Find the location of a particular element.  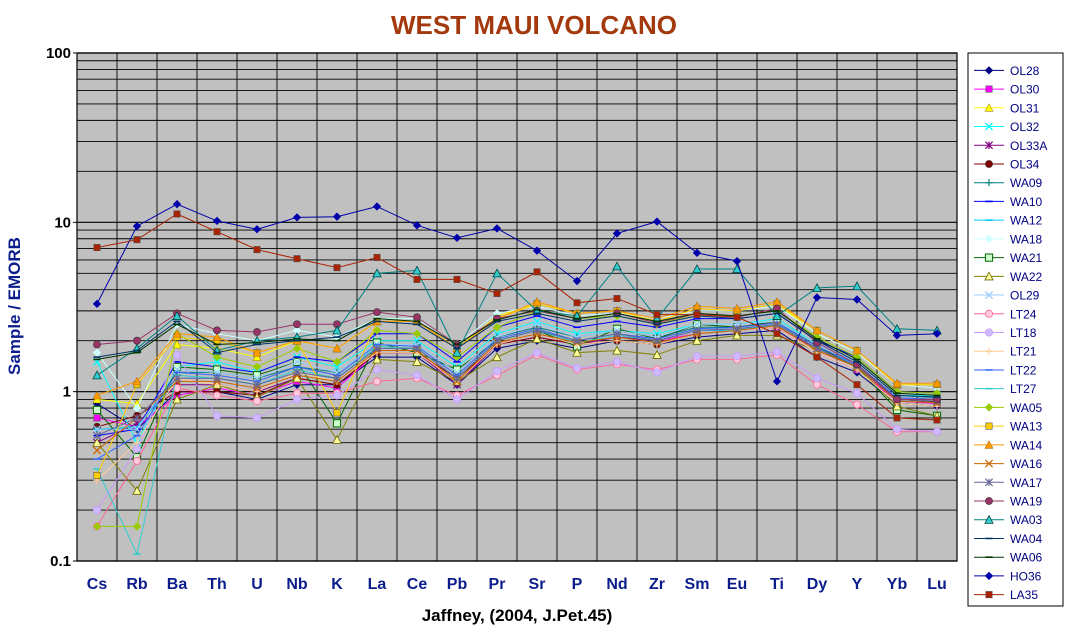

legend-marker-wa19 is located at coordinates (989, 501).